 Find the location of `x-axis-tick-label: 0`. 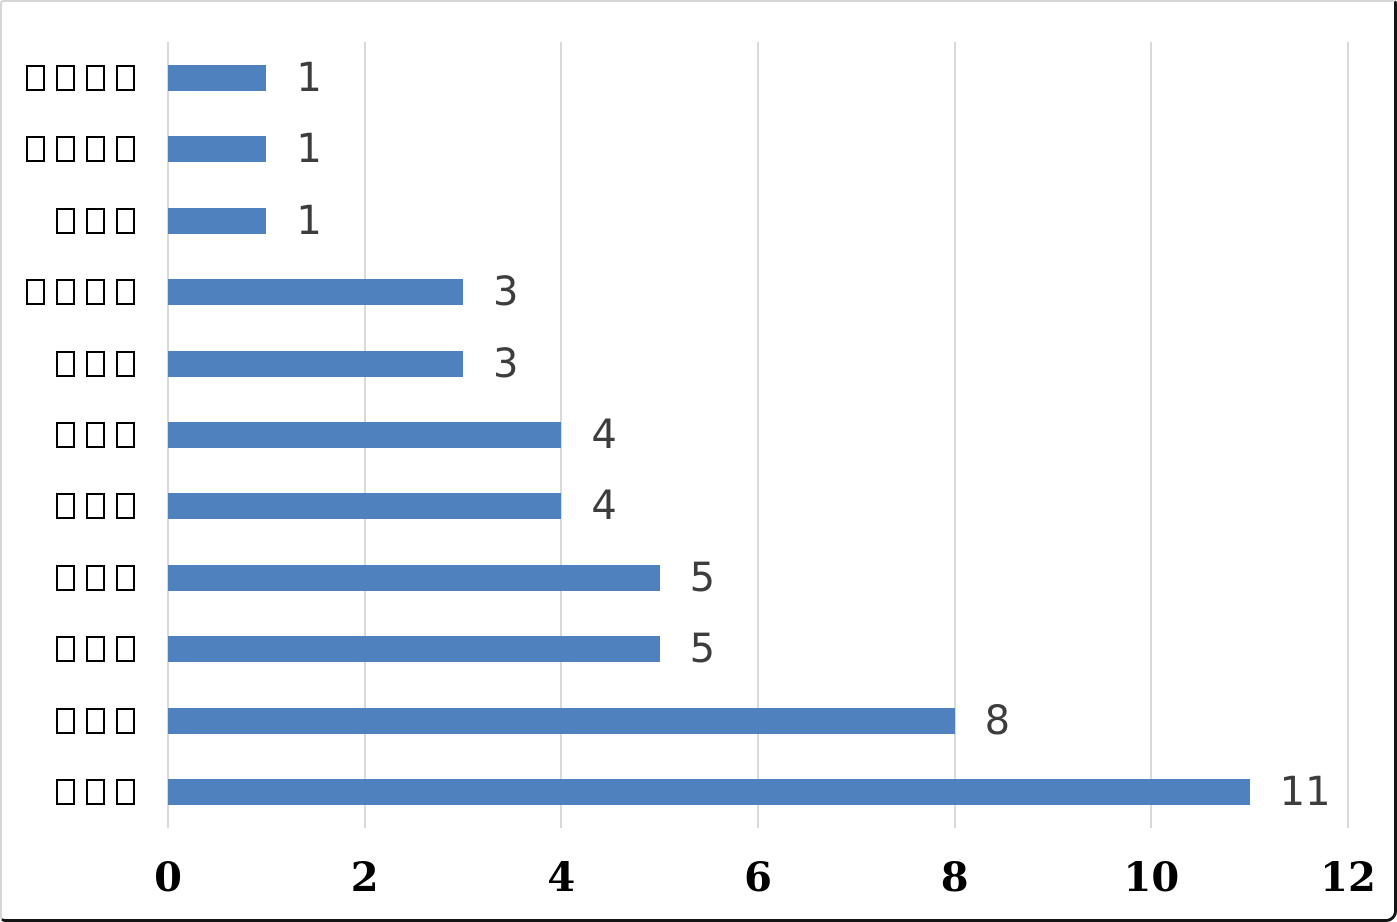

x-axis-tick-label: 0 is located at coordinates (168, 877).